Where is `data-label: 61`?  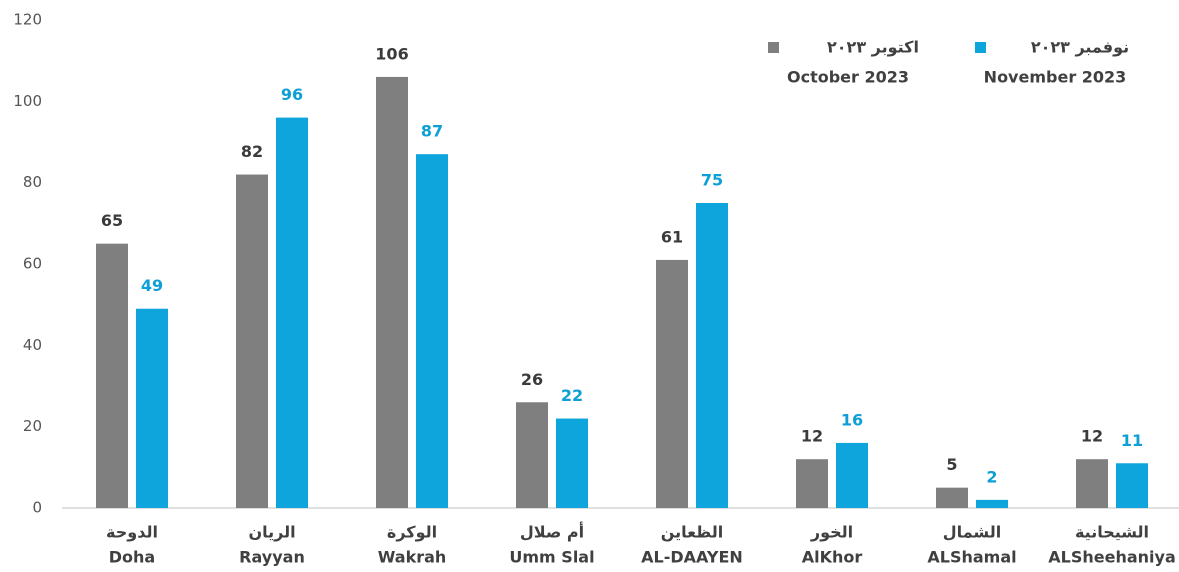 data-label: 61 is located at coordinates (672, 236).